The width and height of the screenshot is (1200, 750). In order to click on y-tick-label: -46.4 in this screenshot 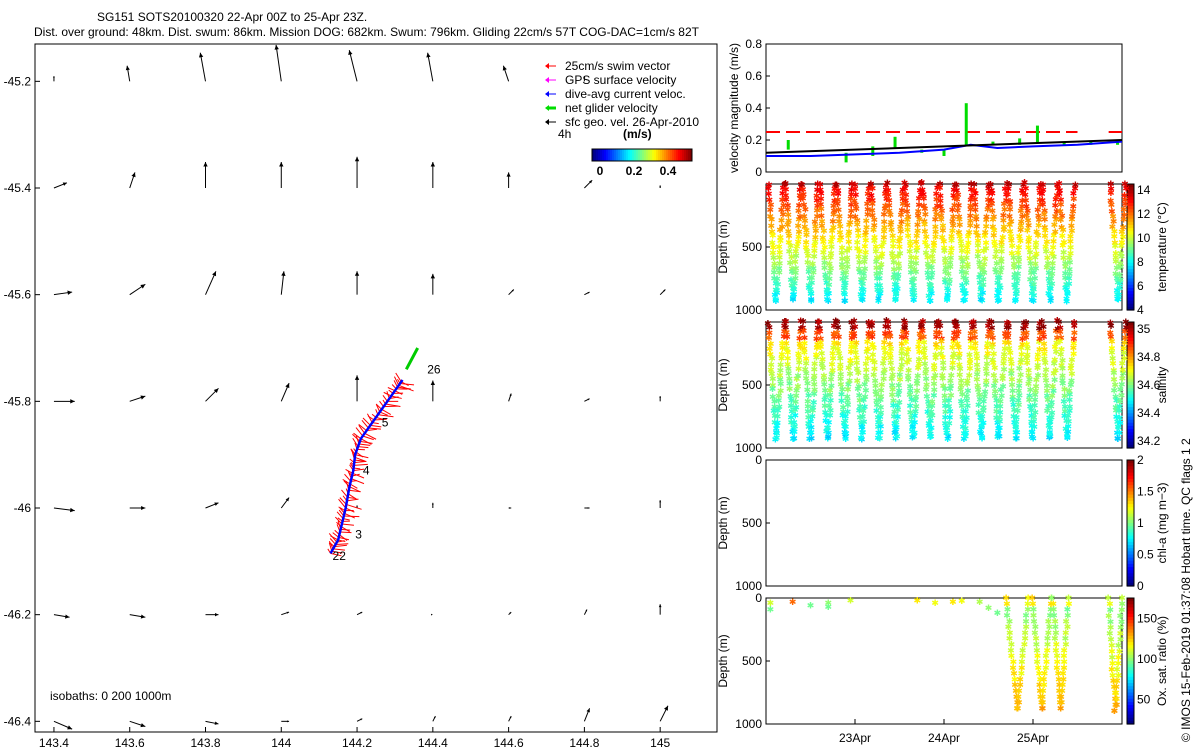, I will do `click(18, 721)`.